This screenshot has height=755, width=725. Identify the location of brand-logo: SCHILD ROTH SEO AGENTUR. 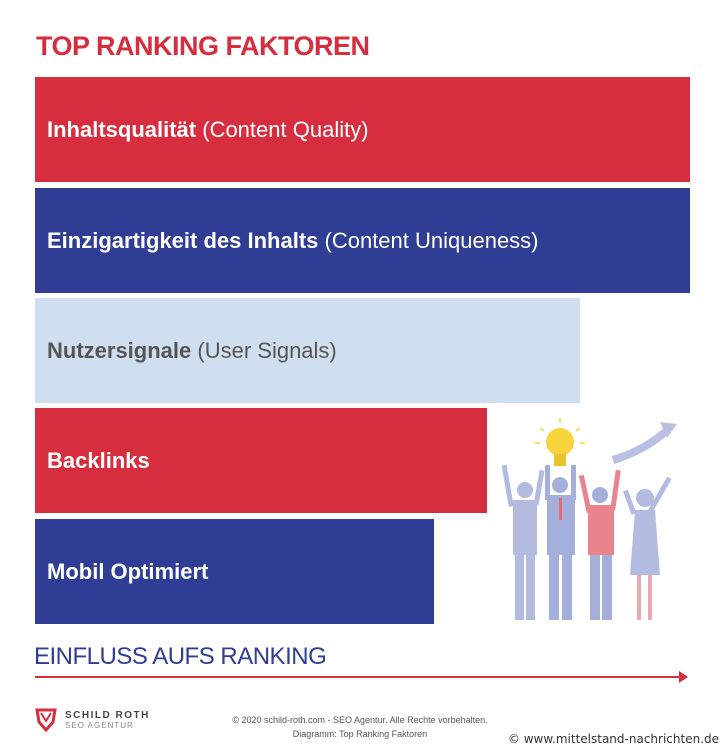
(92, 720).